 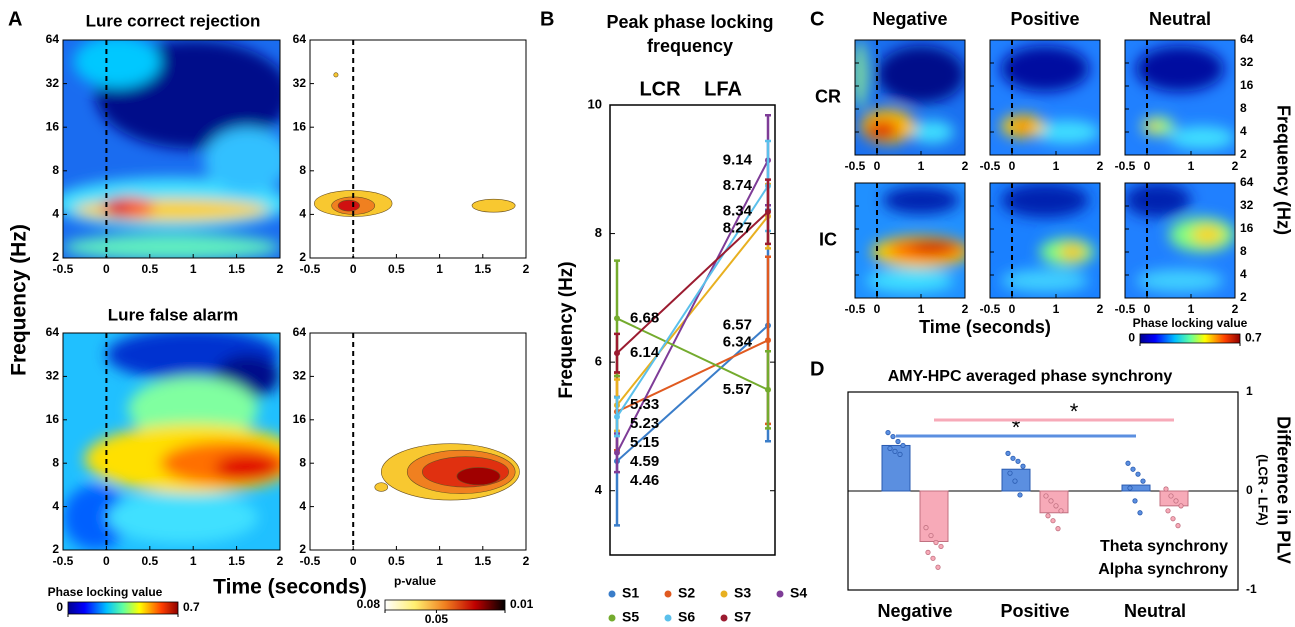 What do you see at coordinates (644, 404) in the screenshot?
I see `value-label: 5.33` at bounding box center [644, 404].